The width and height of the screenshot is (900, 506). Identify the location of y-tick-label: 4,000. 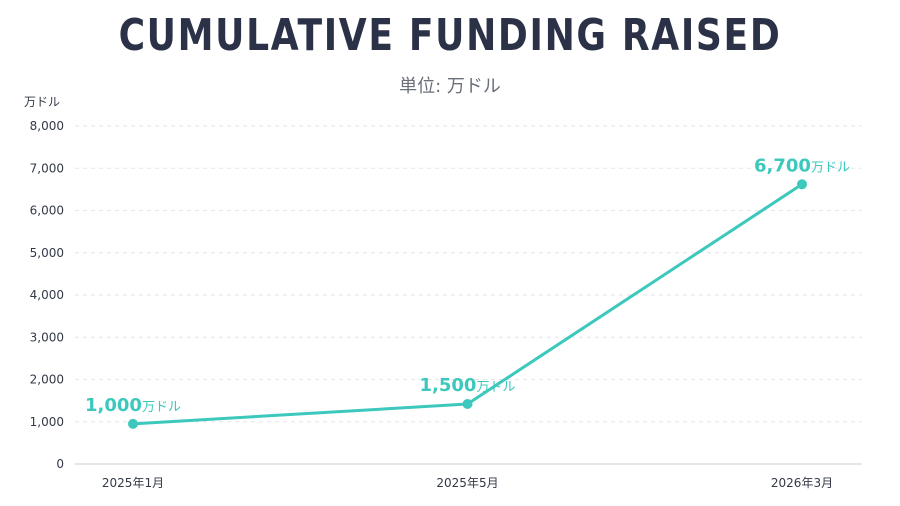
(47, 295).